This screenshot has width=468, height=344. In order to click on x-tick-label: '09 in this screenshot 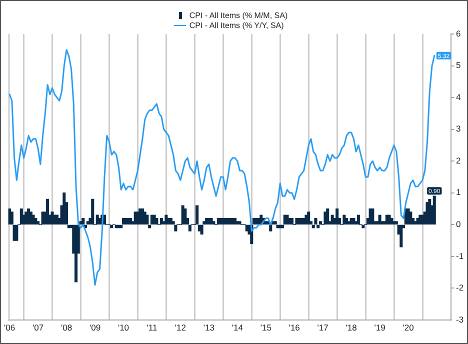, I will do `click(95, 327)`.